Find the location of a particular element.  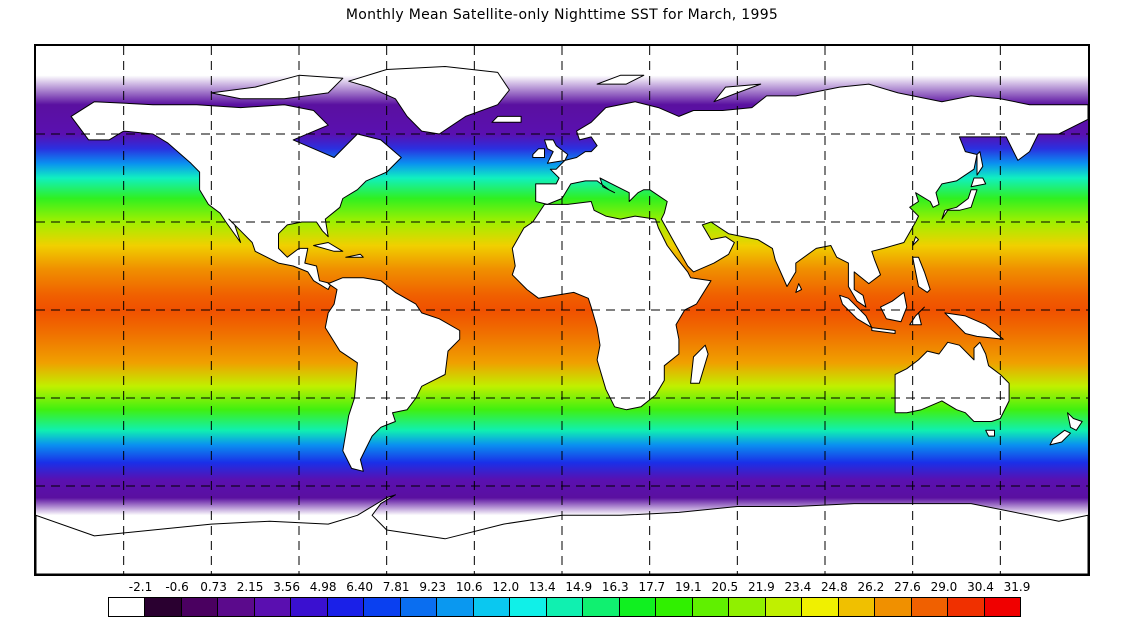

landmass-australia is located at coordinates (952, 381).